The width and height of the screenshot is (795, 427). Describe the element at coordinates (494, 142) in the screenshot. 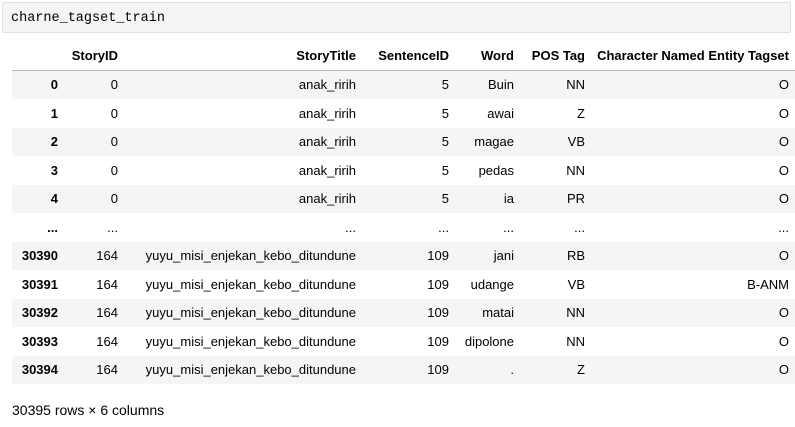

I see `cell-word: magae` at that location.